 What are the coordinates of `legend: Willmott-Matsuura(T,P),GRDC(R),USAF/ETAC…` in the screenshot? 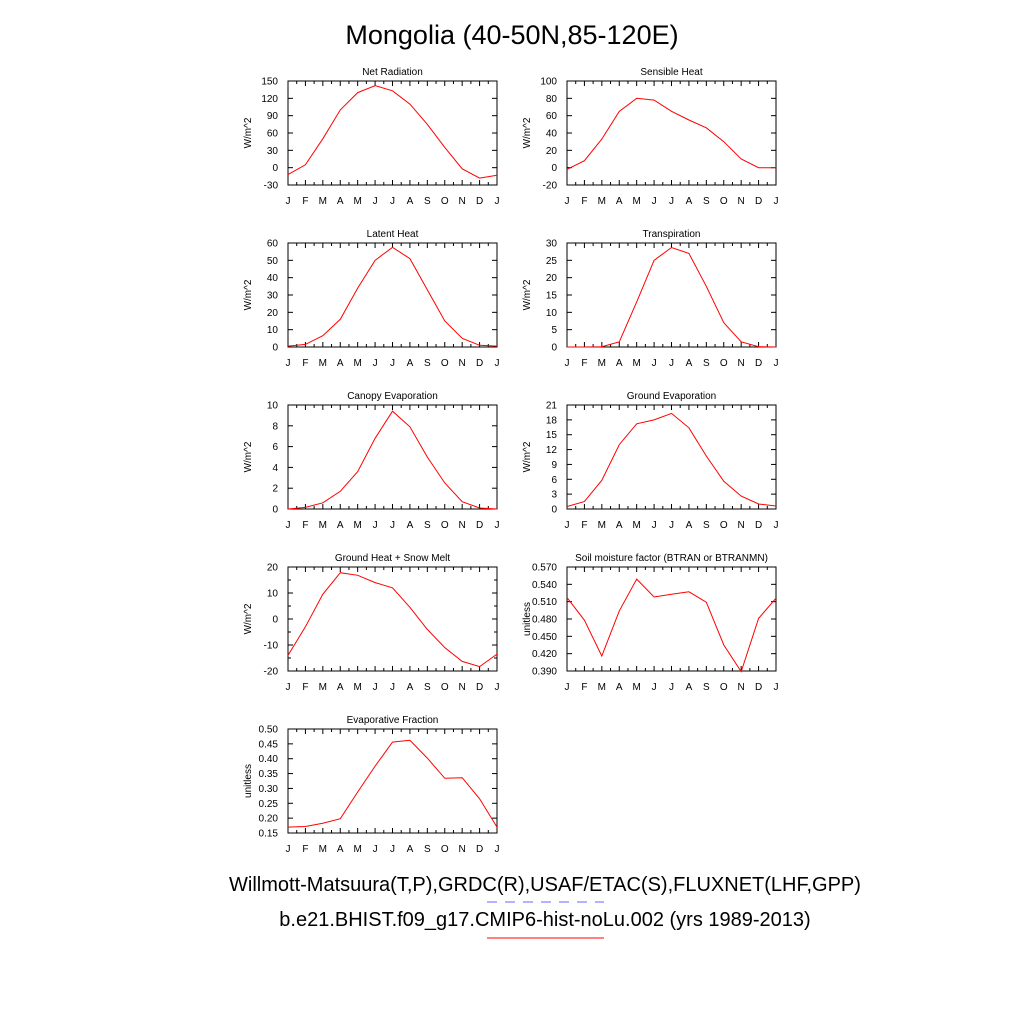 It's located at (545, 906).